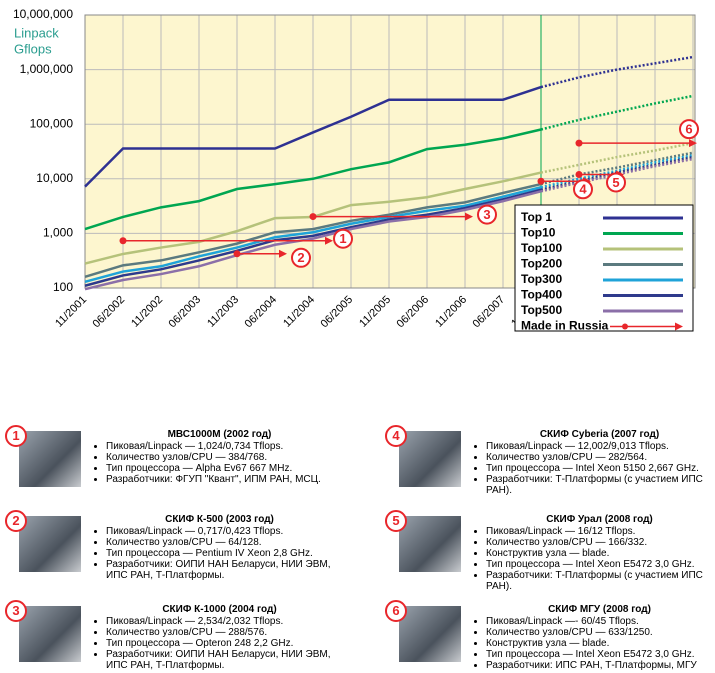 This screenshot has height=673, width=715. I want to click on system-title: МВС1000М (2002 год), so click(219, 434).